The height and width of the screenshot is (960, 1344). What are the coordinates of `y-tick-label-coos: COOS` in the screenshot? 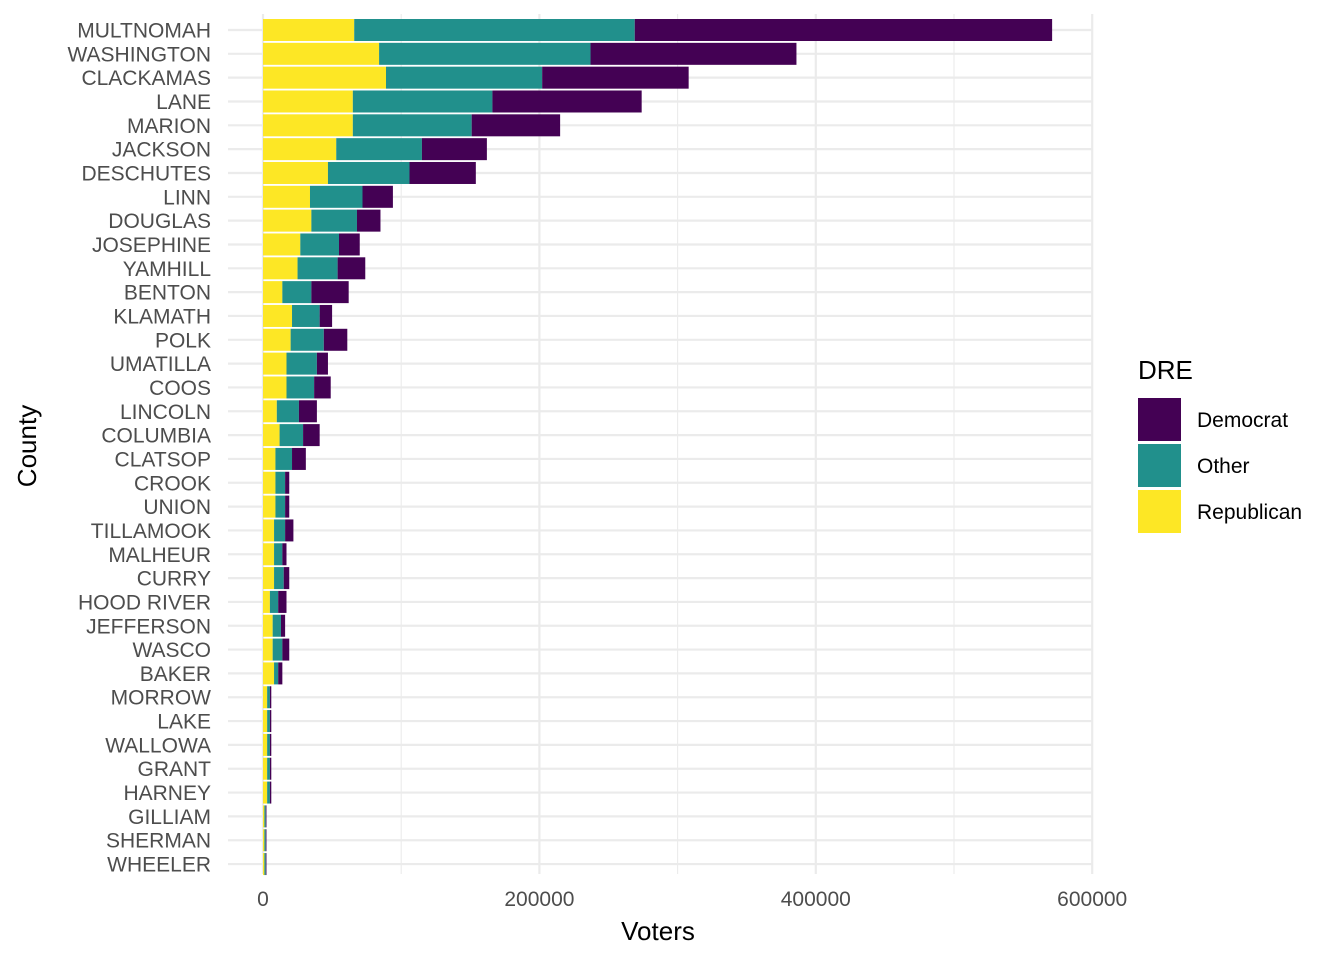 It's located at (180, 388).